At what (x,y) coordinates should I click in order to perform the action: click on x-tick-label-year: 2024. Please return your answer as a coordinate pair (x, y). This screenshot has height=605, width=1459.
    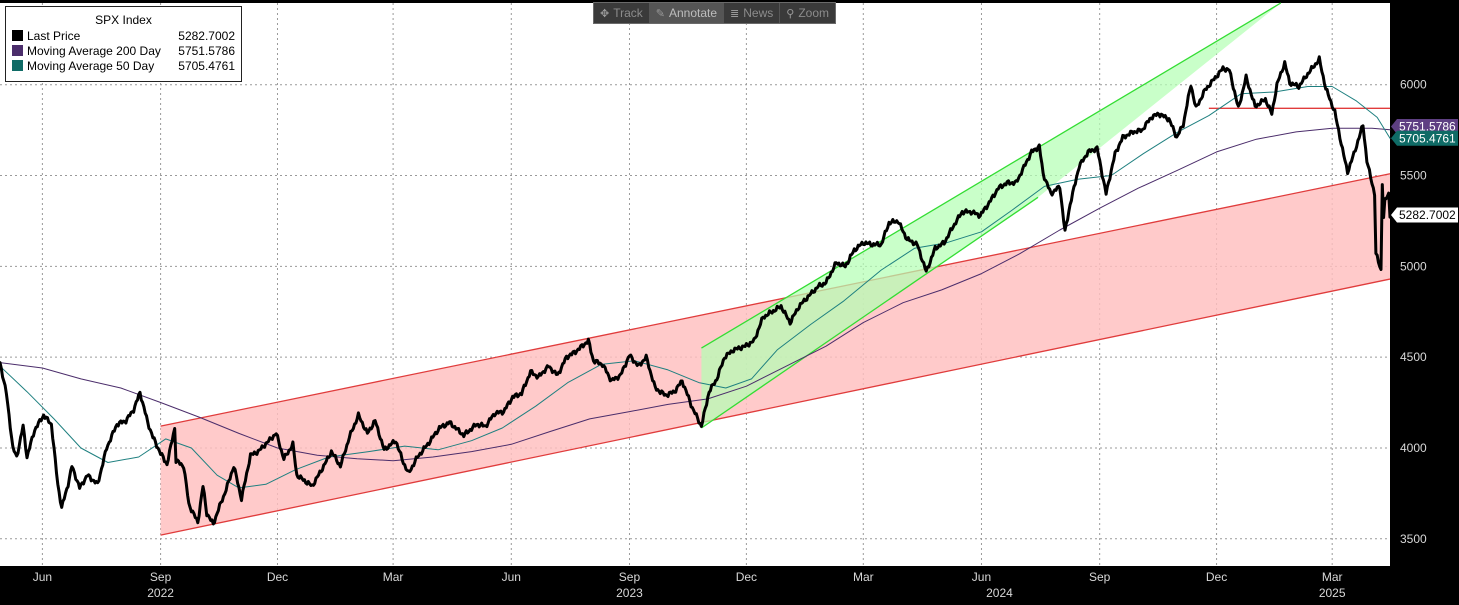
    Looking at the image, I should click on (999, 593).